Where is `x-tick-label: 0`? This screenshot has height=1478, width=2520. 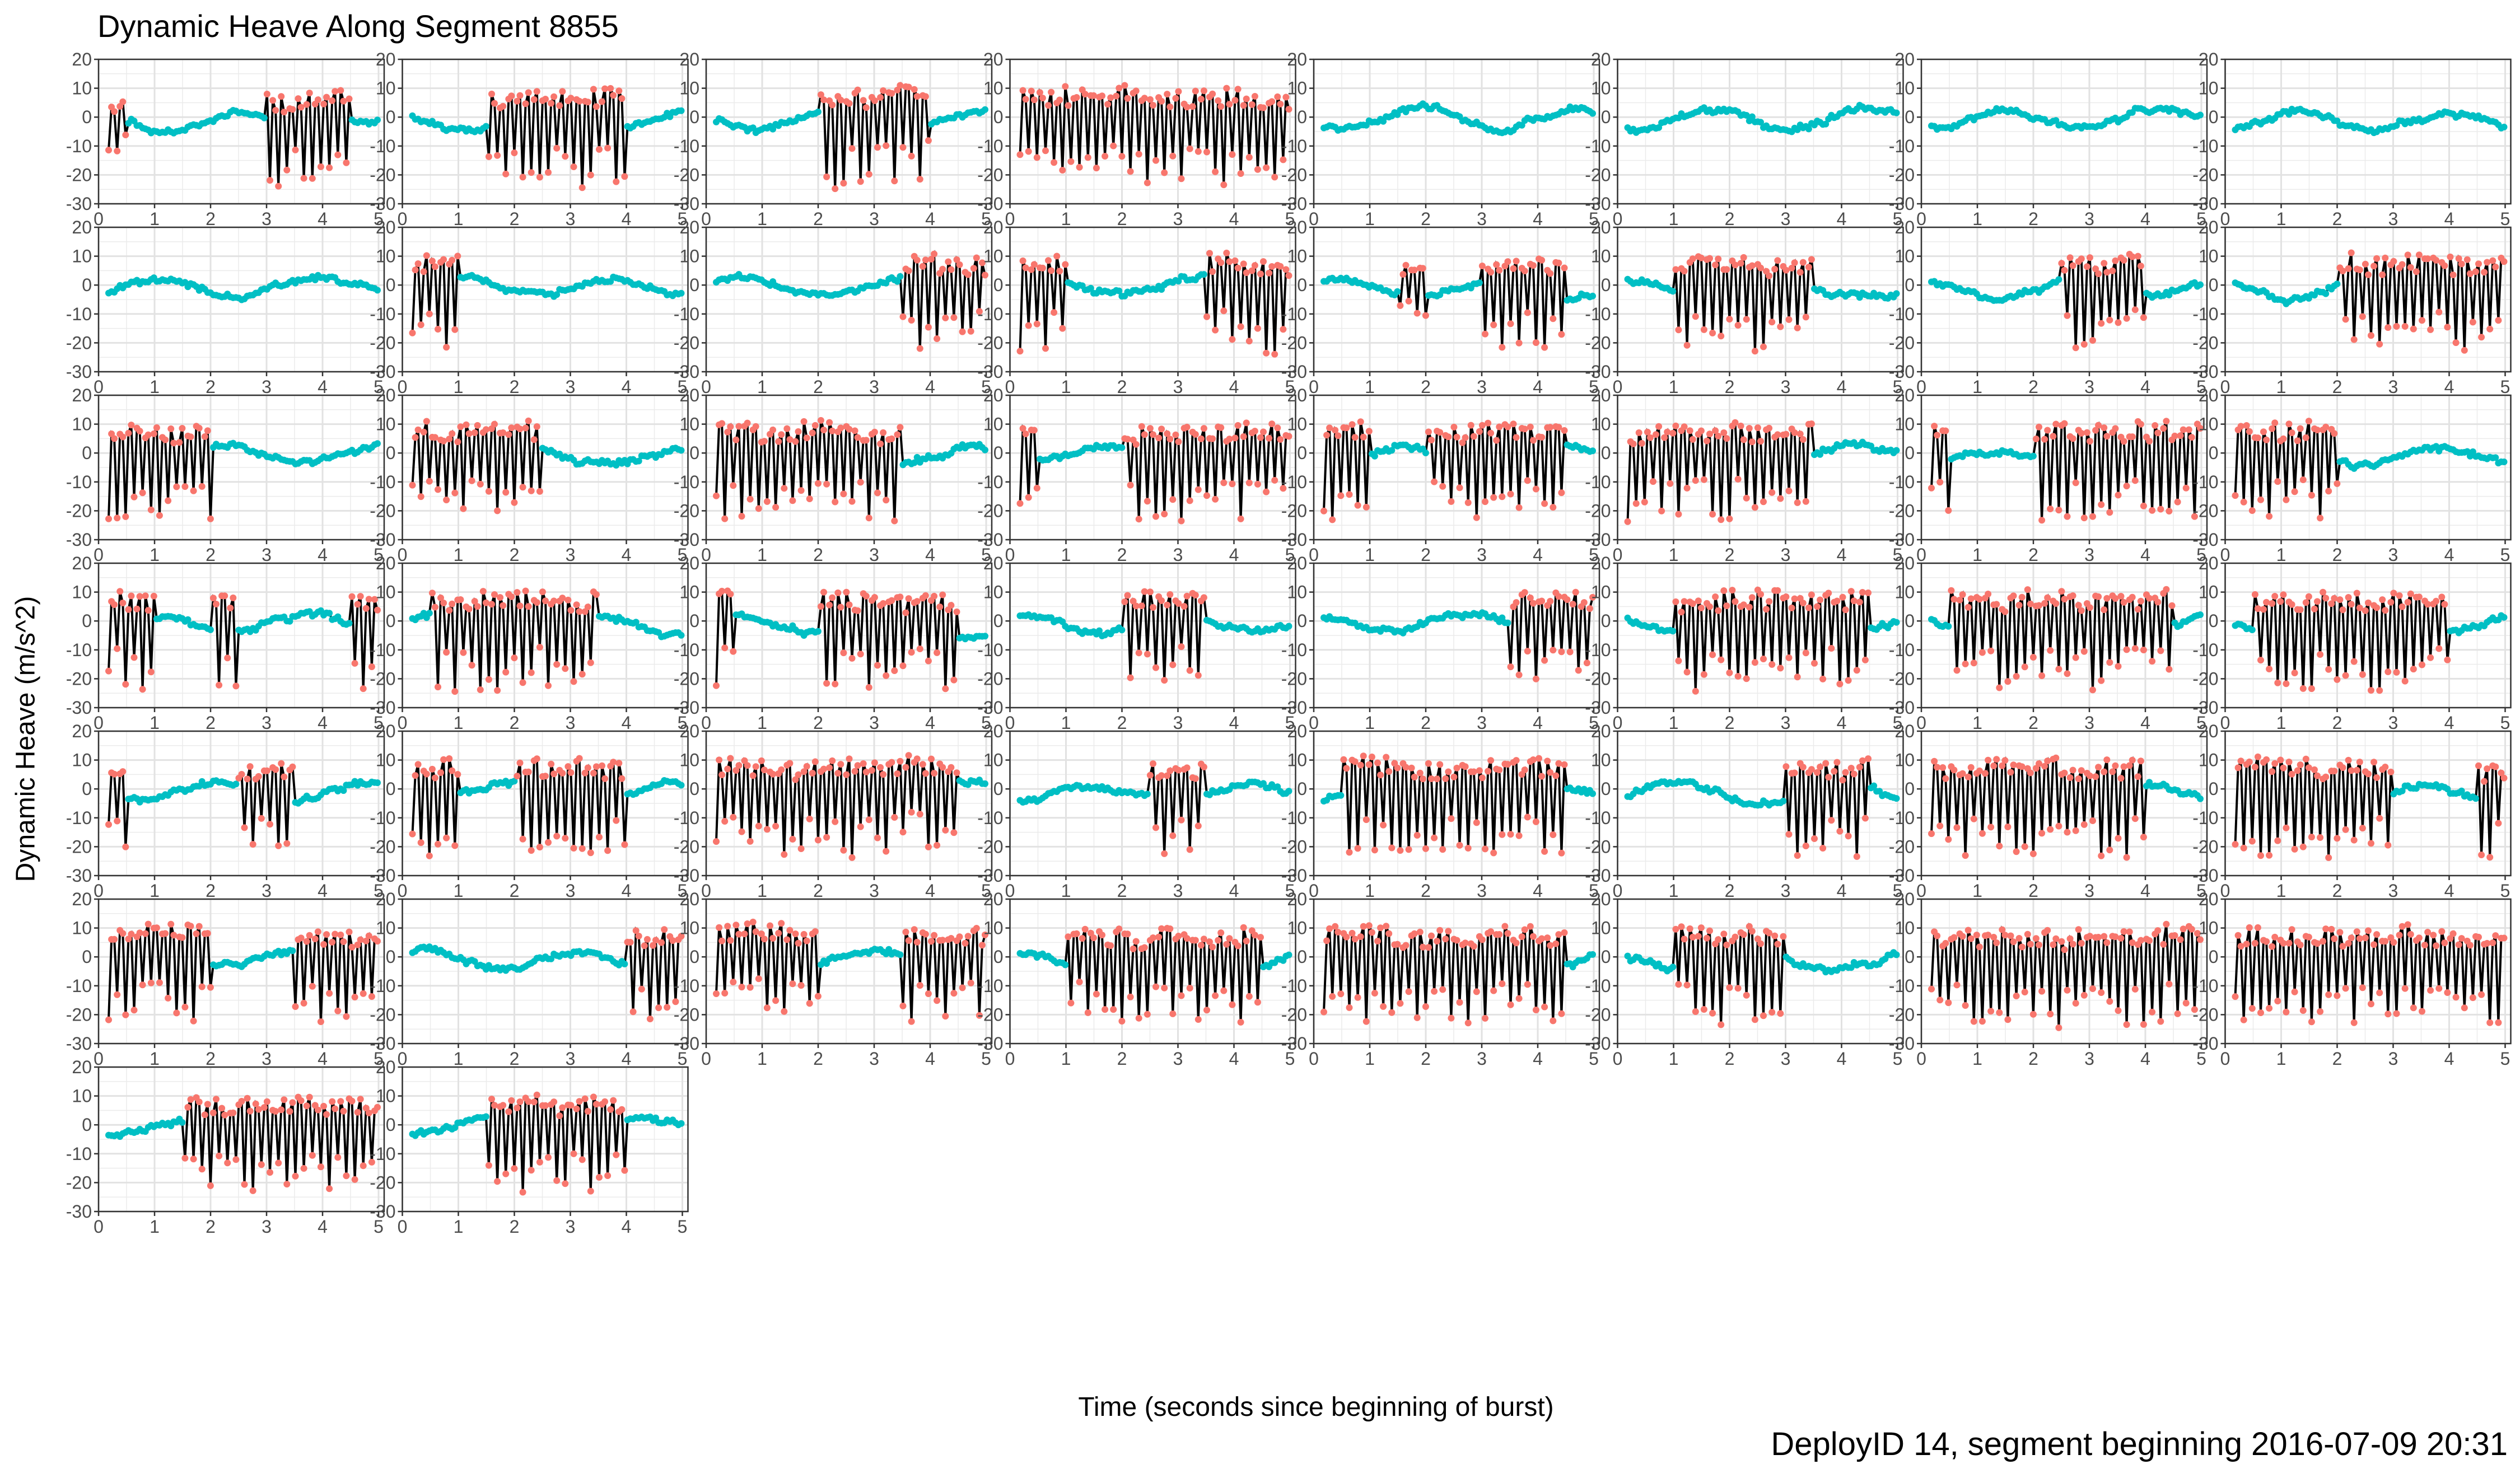 x-tick-label: 0 is located at coordinates (1010, 555).